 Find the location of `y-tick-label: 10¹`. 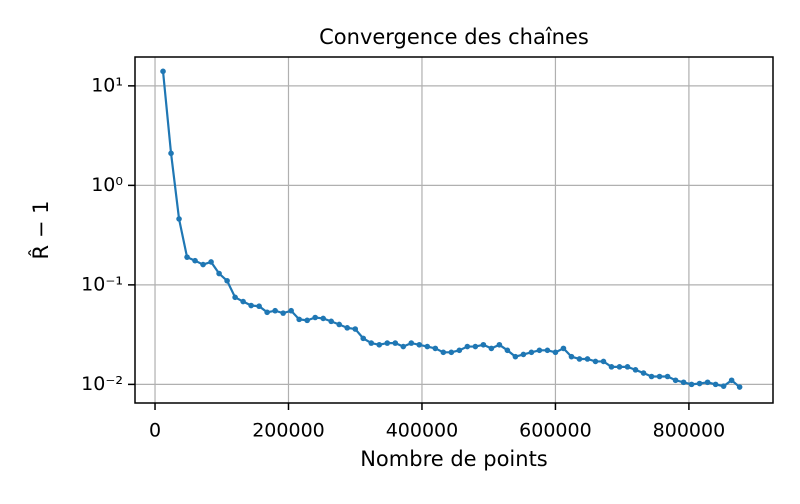

y-tick-label: 10¹ is located at coordinates (107, 85).